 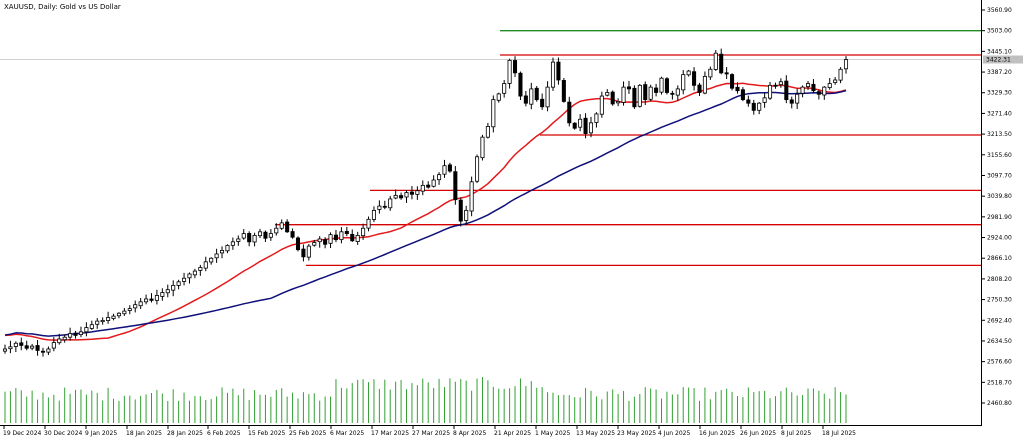 I want to click on time-tick-label: 17 Mar 2025, so click(x=390, y=433).